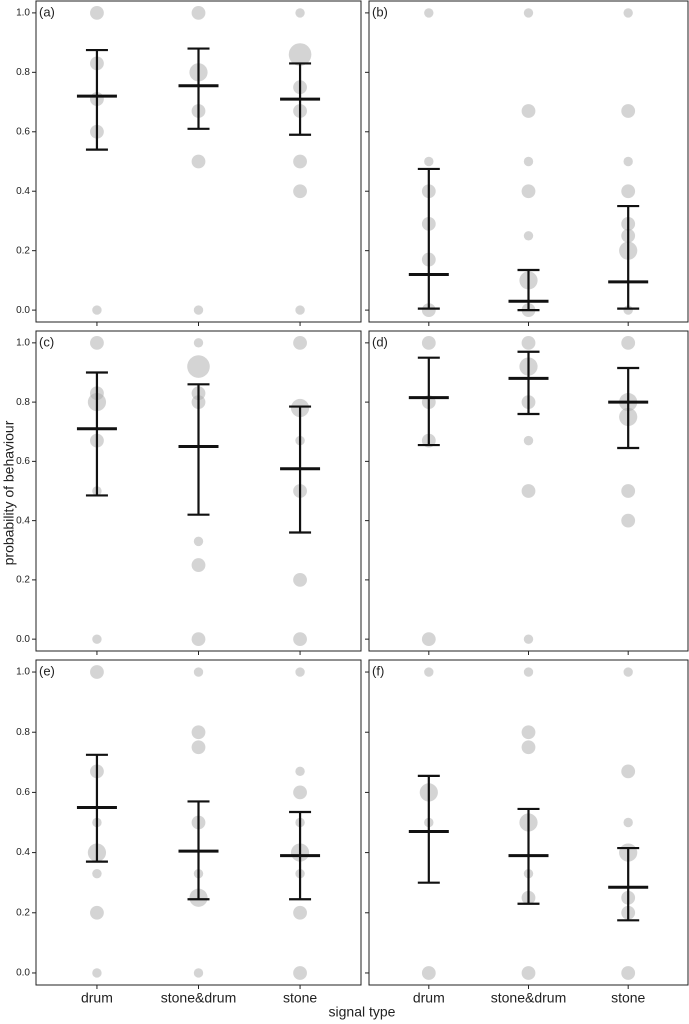 The width and height of the screenshot is (689, 1024). Describe the element at coordinates (9, 492) in the screenshot. I see `y-axis-label: probability of behaviour` at that location.